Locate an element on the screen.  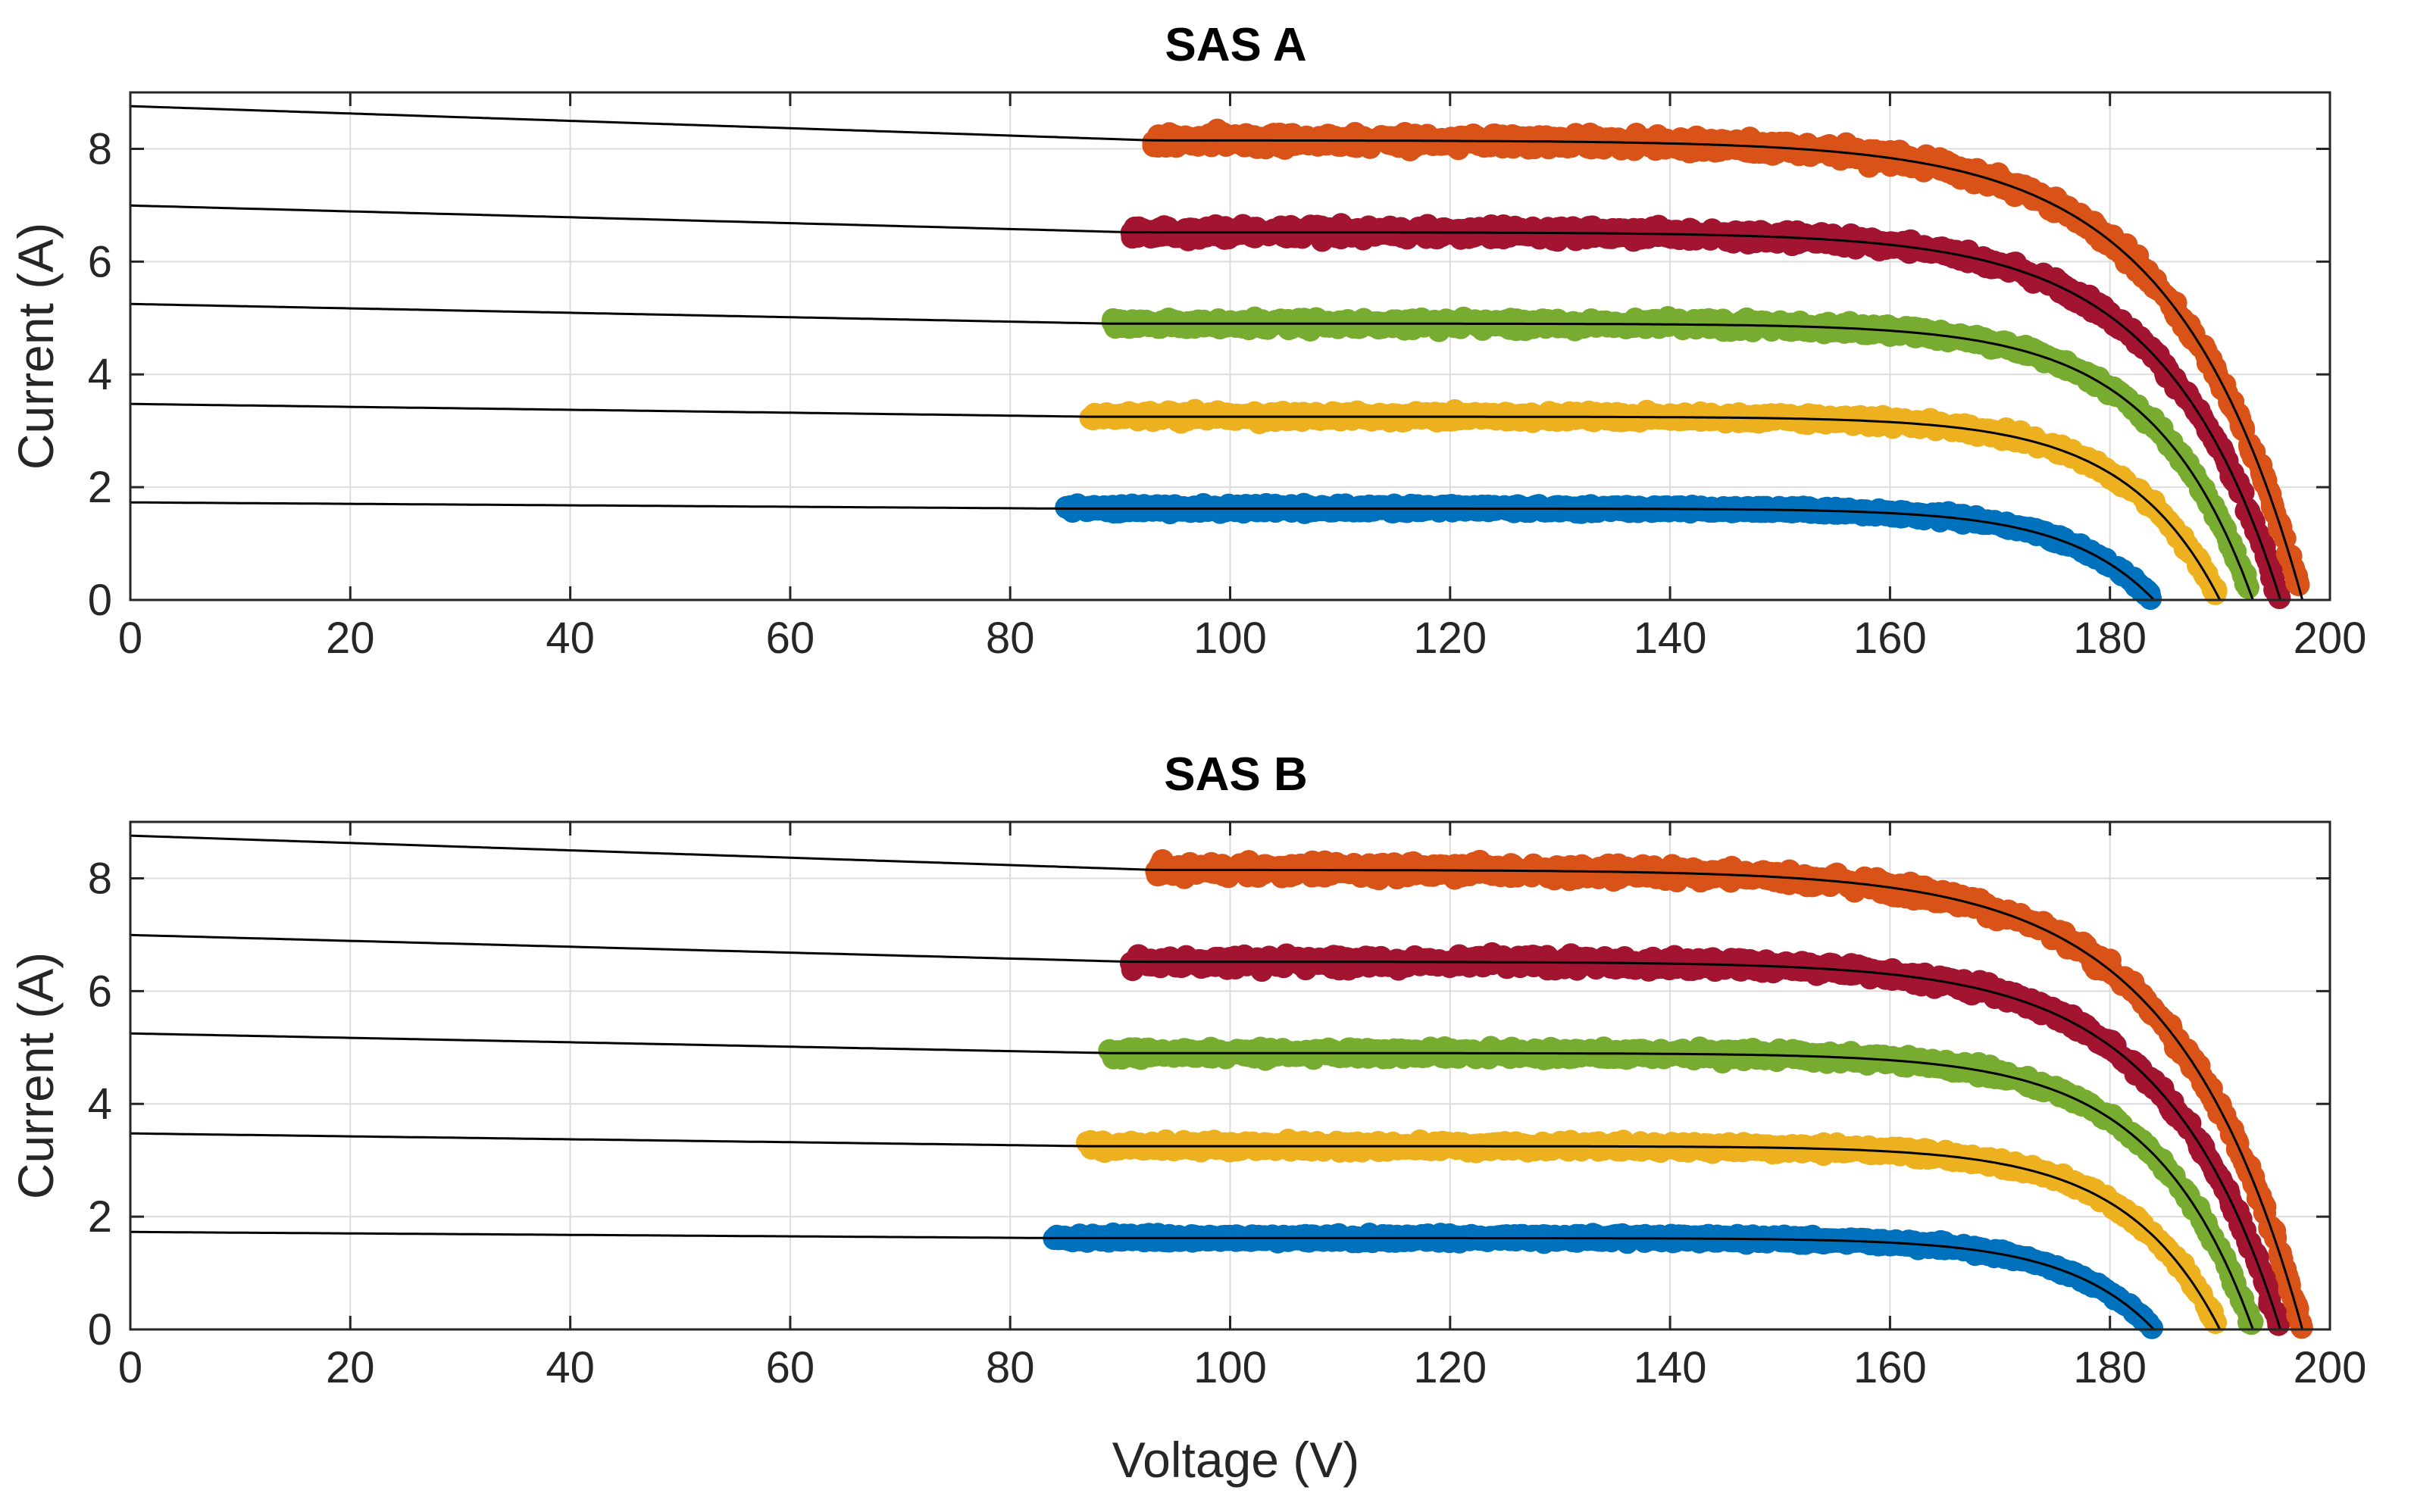
x-tick-label: 120 is located at coordinates (1450, 638).